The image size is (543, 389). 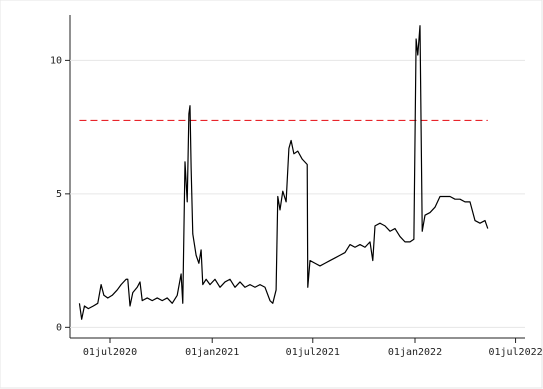 What do you see at coordinates (59, 194) in the screenshot?
I see `y-tick-label: 5` at bounding box center [59, 194].